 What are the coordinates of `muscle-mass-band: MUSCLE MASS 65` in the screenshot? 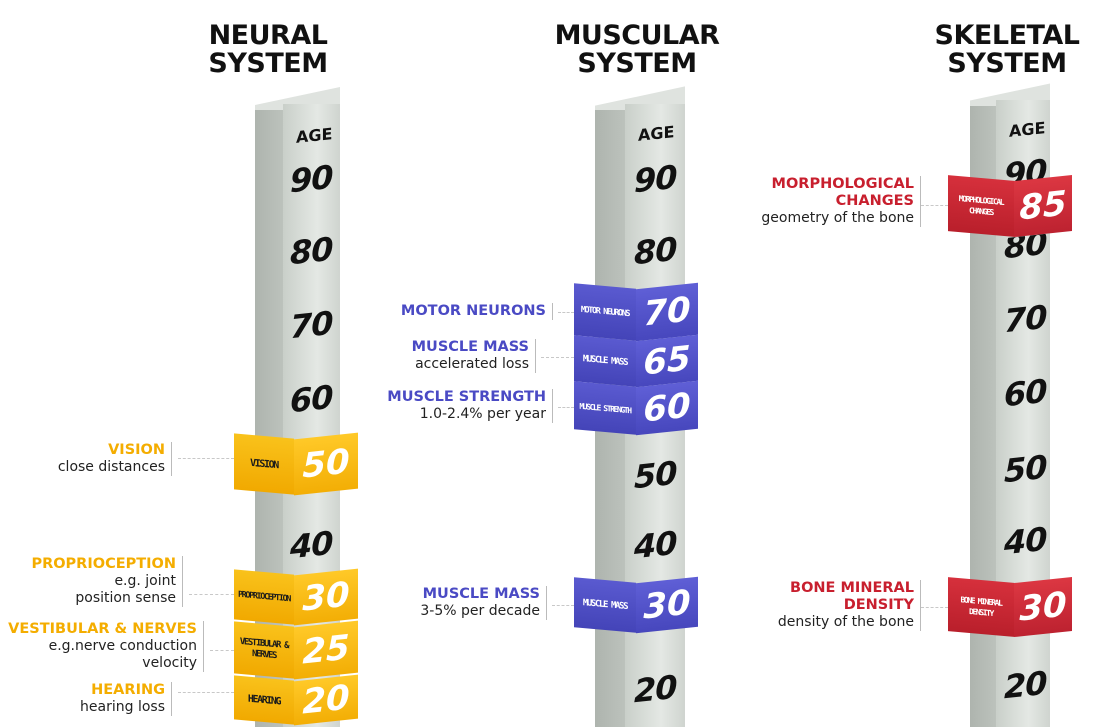 It's located at (636, 361).